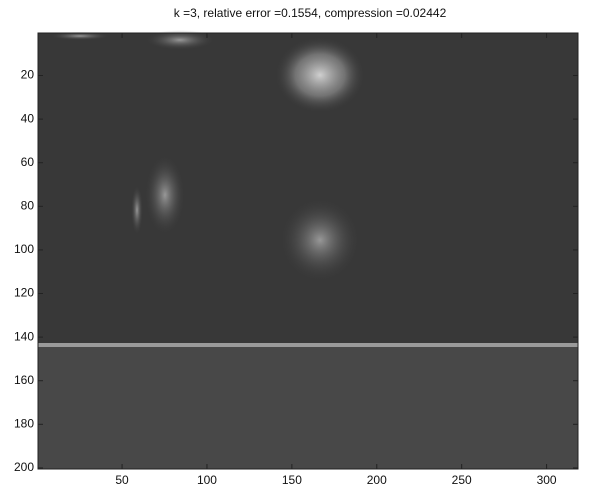 The image size is (590, 492). Describe the element at coordinates (292, 480) in the screenshot. I see `x-tick-label: 150` at that location.